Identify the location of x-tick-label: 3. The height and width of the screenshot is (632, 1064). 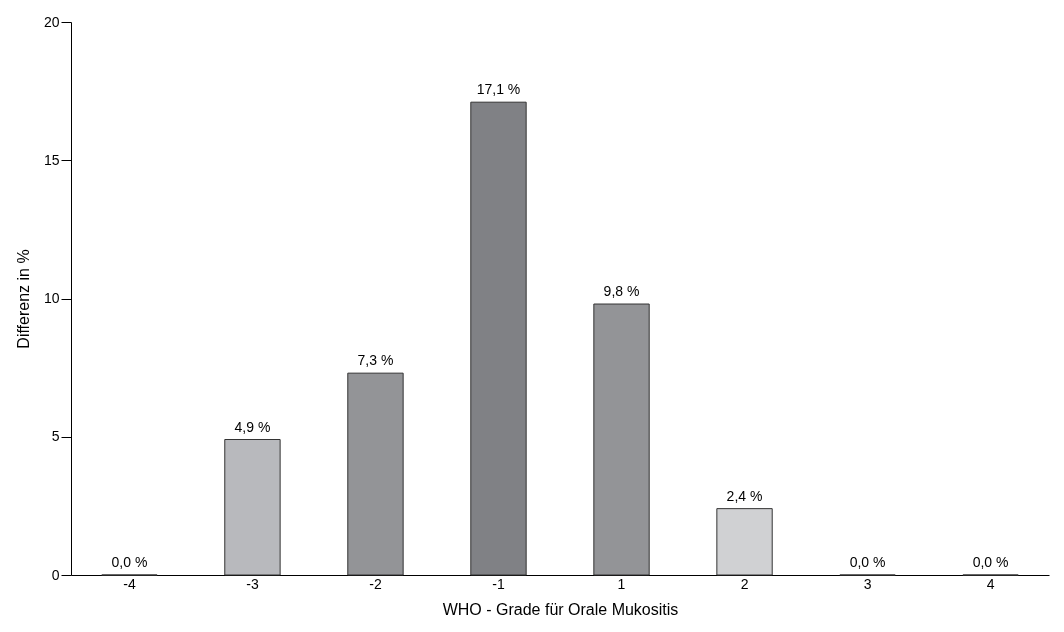
(867, 583).